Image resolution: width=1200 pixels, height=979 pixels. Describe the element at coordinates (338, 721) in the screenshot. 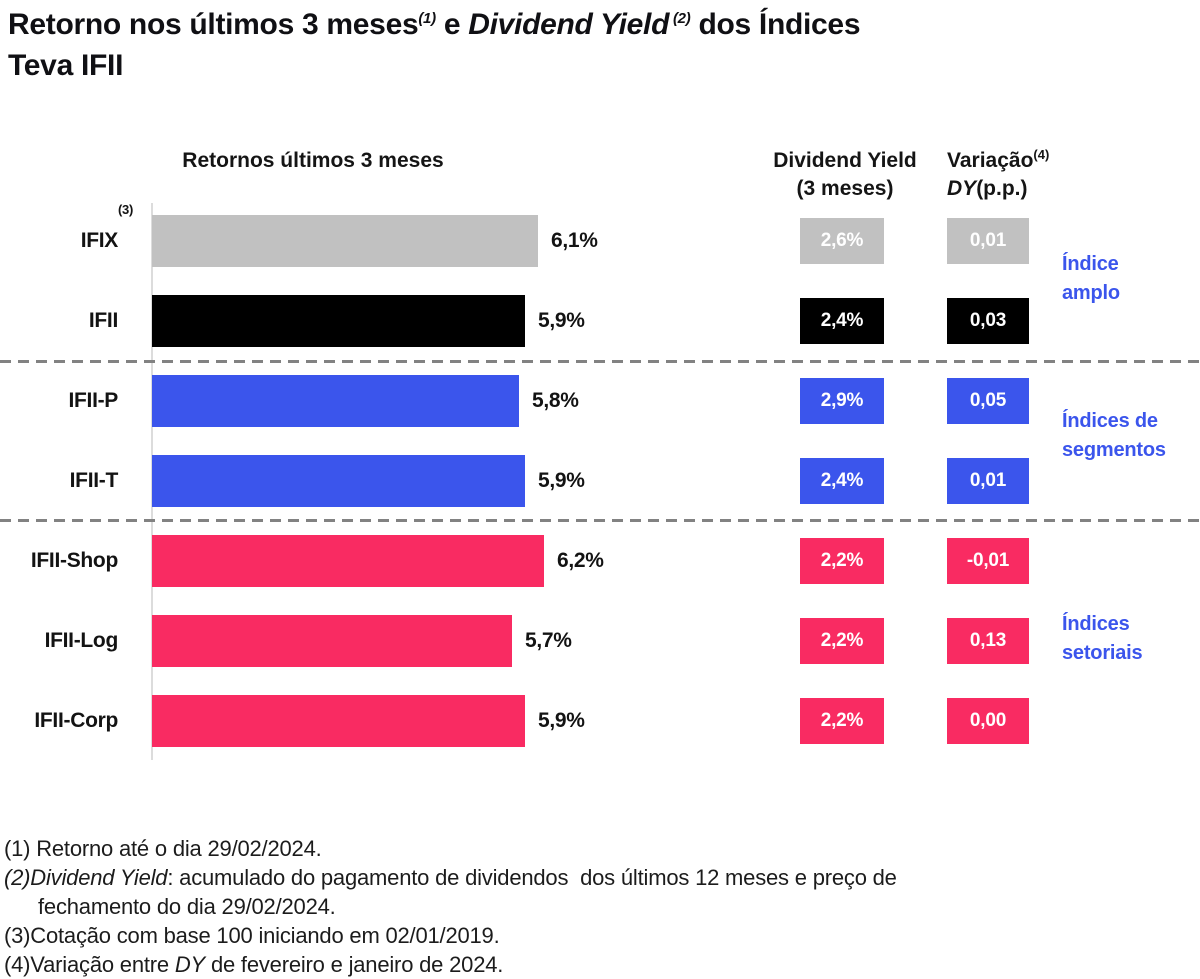

I see `return-bar-ifii-corp` at that location.